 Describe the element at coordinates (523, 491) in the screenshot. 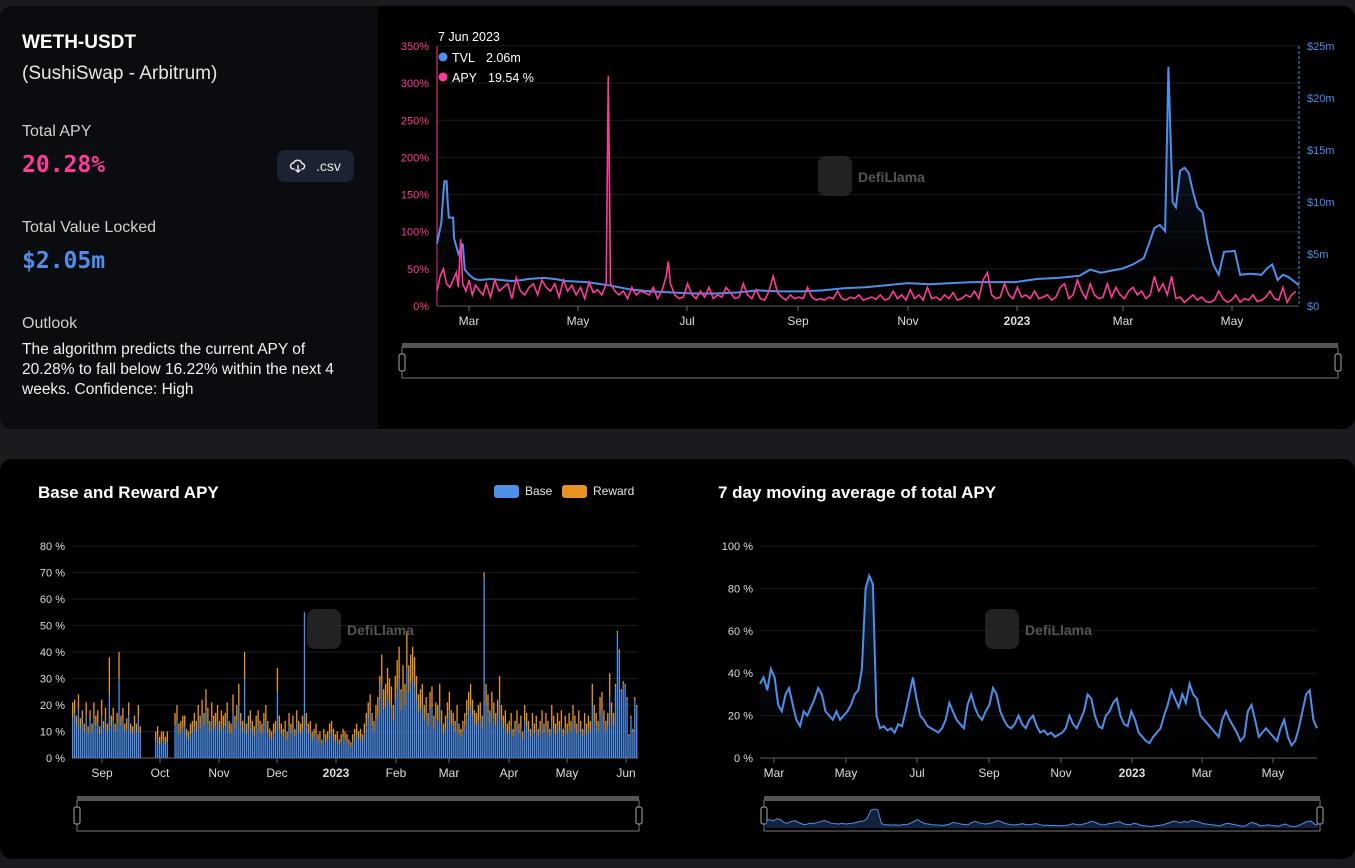

I see `legend-base: Base` at that location.